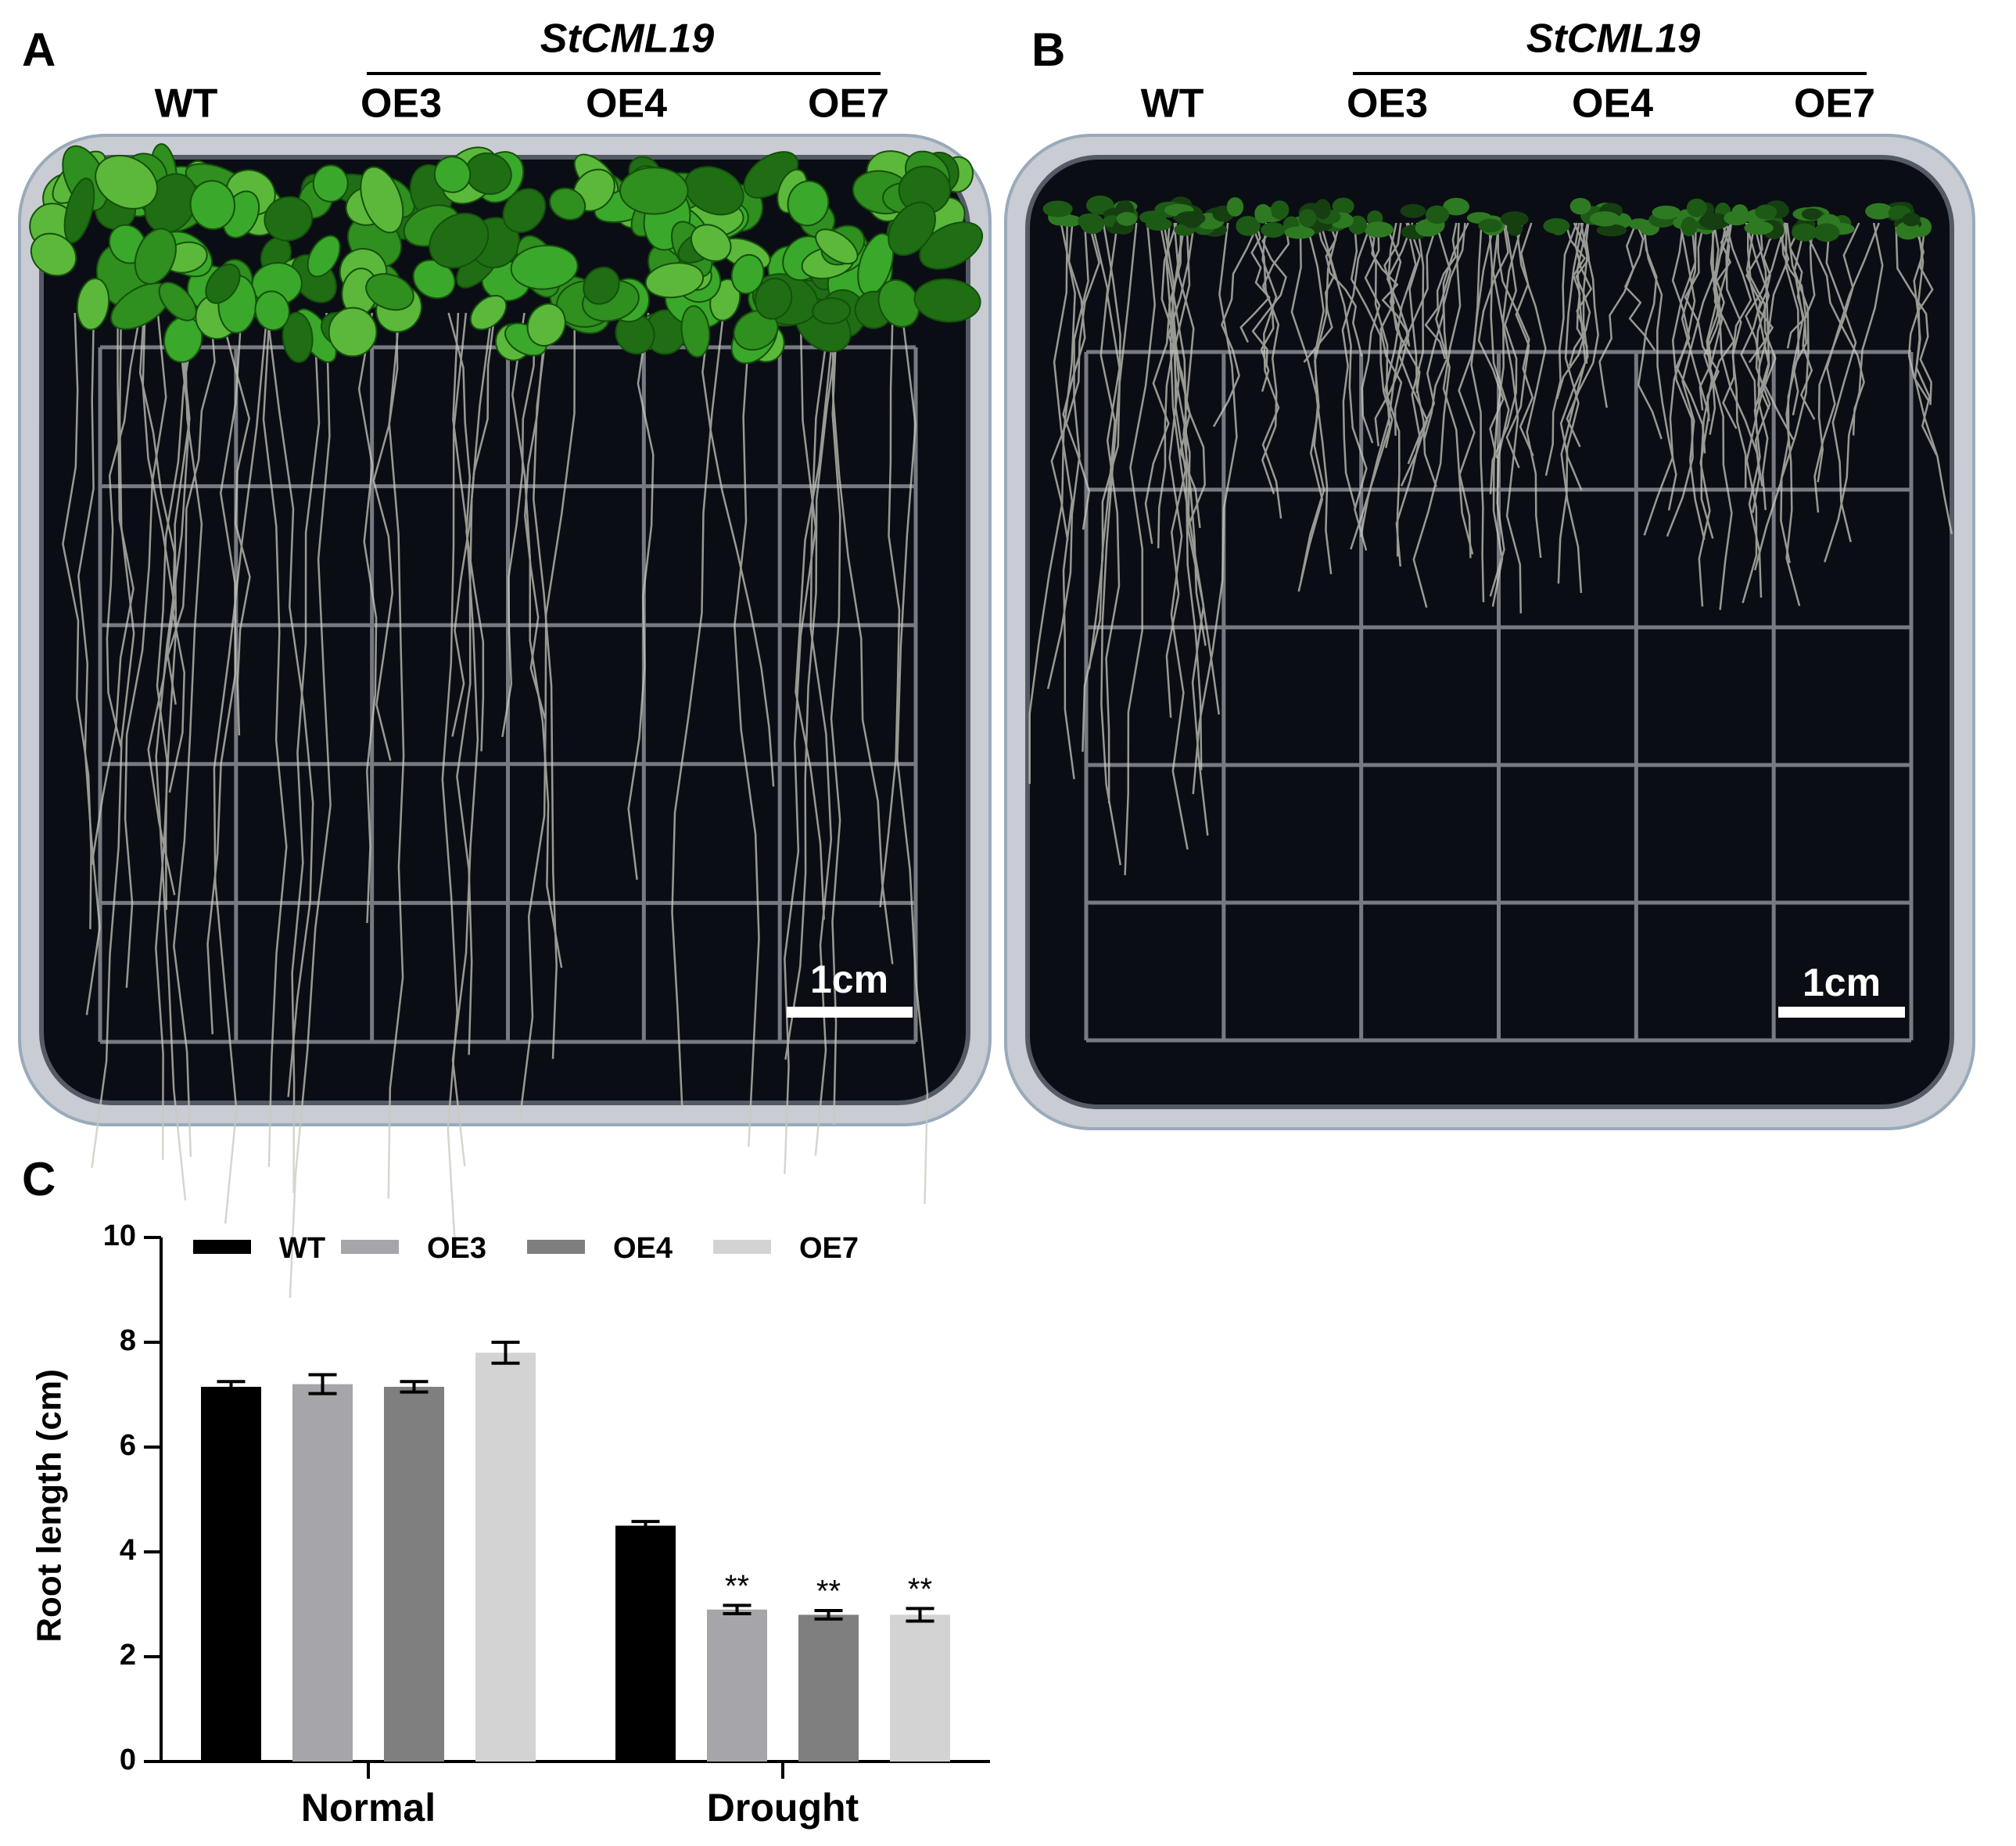  I want to click on legend-label: OE3, so click(456, 1248).